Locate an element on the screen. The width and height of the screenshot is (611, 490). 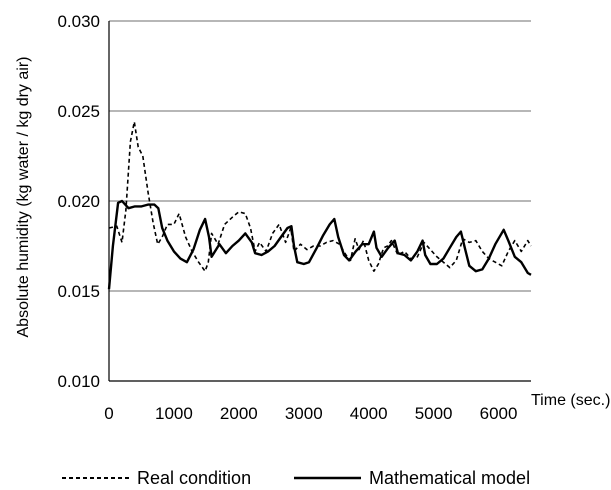
x-tick-labels: 0 1000 2000 3000 4000 5000 6000 is located at coordinates (310, 413).